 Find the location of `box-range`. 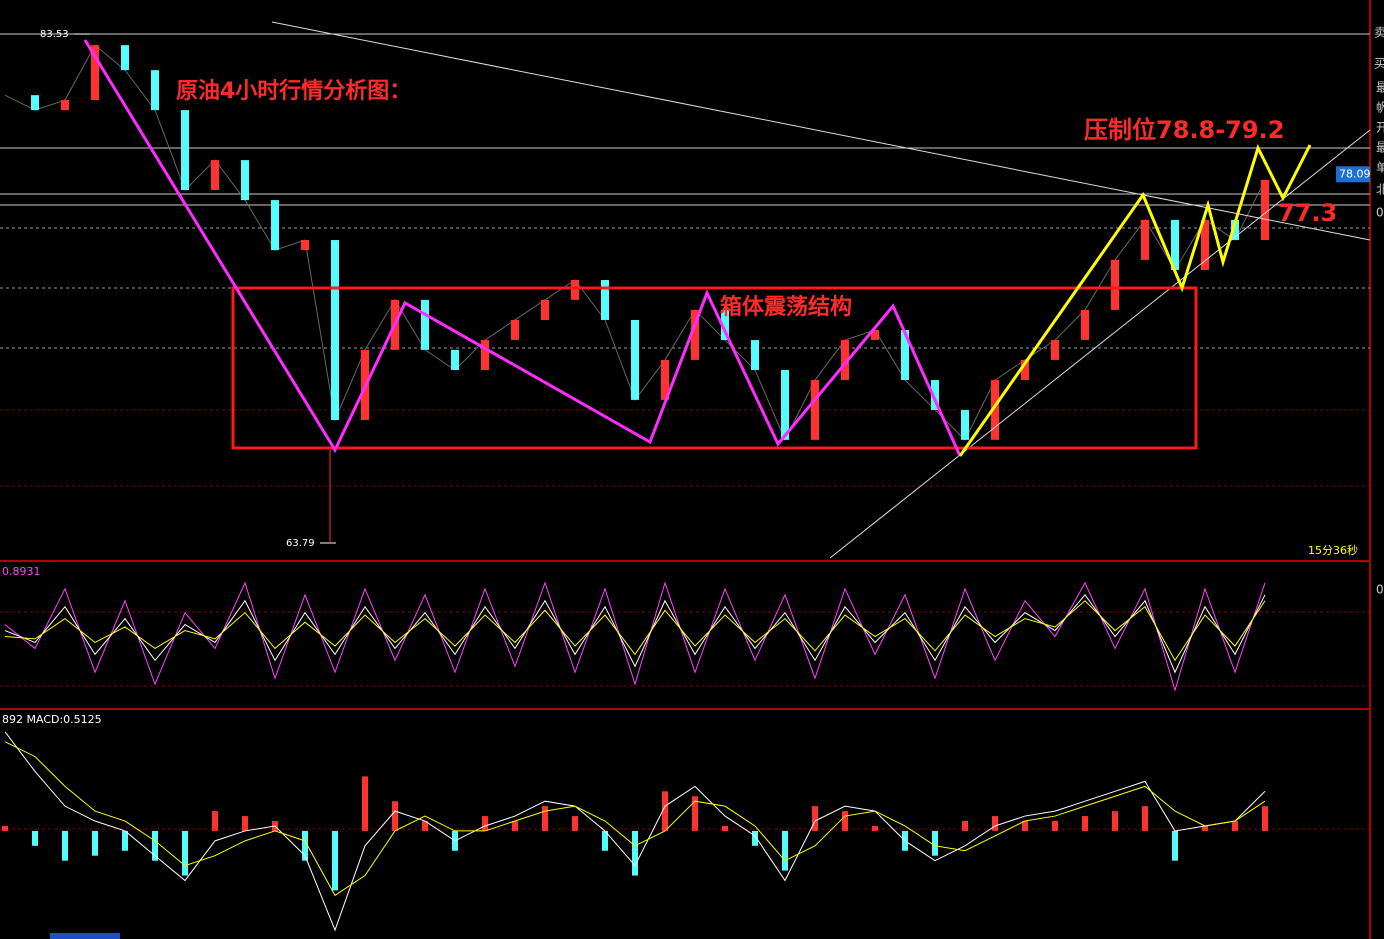

box-range is located at coordinates (714, 368).